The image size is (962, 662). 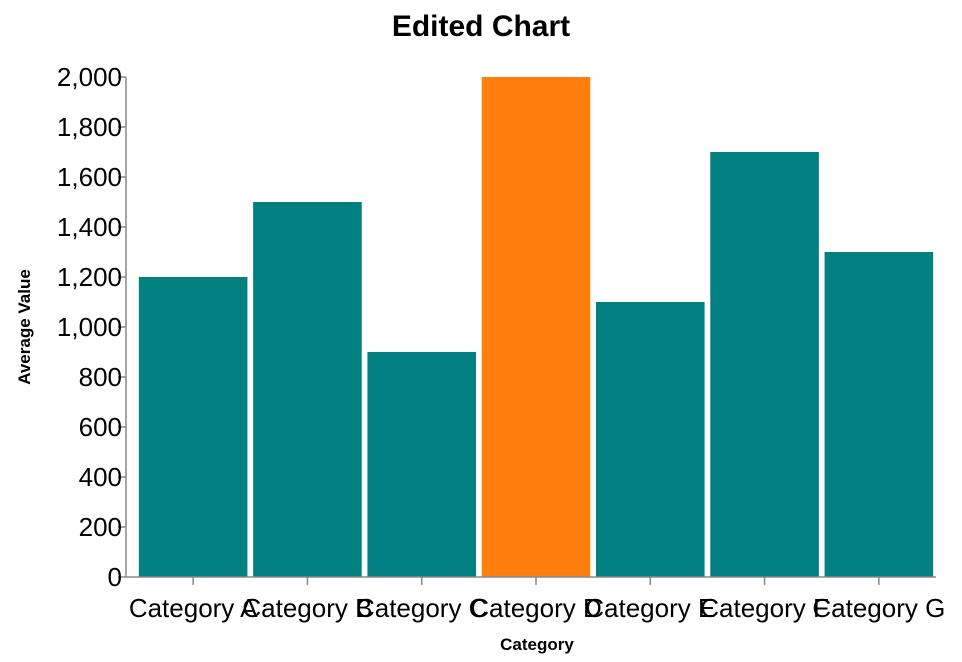 I want to click on y-tick-label: 2,000, so click(x=89, y=77).